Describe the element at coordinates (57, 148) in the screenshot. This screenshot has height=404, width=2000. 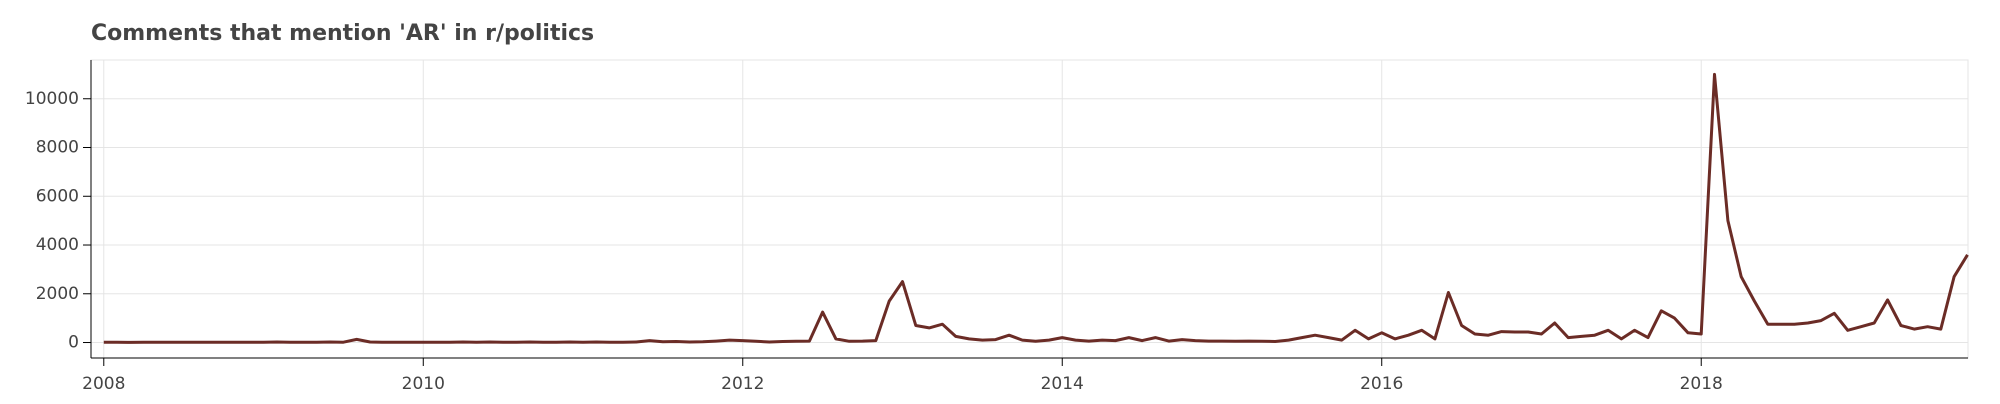
I see `y-tick-label: 8000` at that location.